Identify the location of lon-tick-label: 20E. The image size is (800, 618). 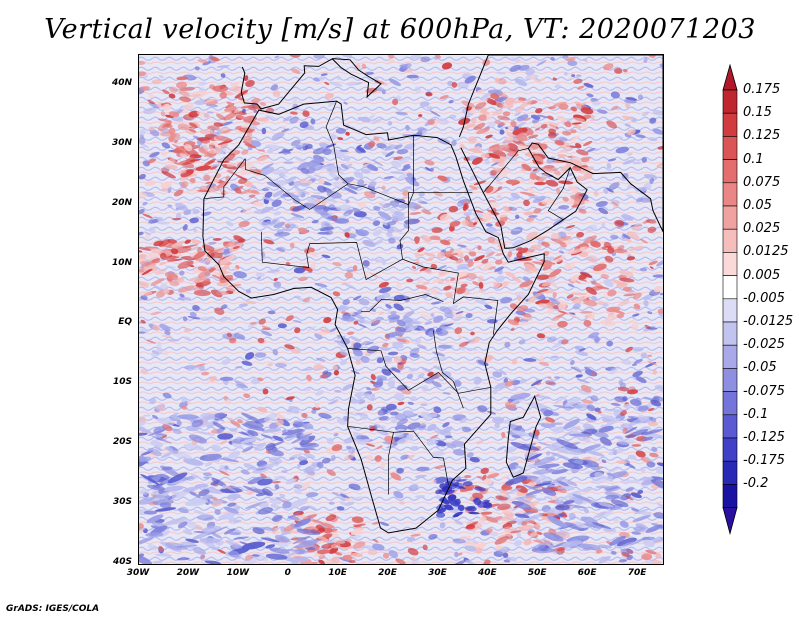
(387, 573).